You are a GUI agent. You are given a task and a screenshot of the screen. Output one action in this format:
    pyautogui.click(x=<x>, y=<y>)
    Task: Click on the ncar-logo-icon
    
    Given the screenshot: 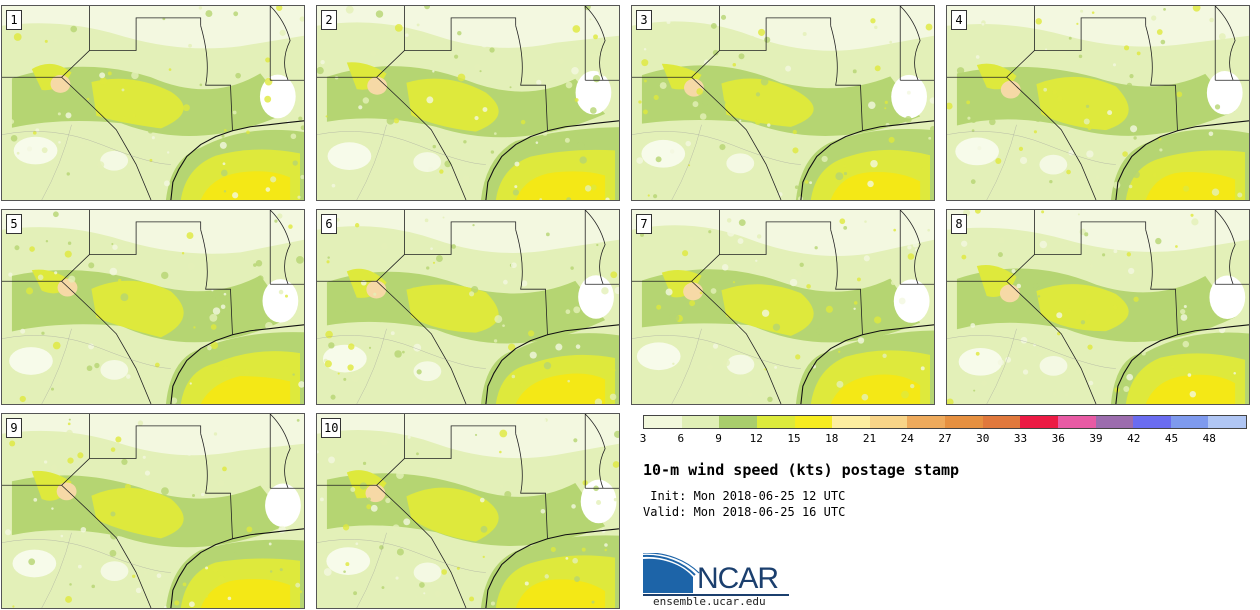 What is the action you would take?
    pyautogui.click(x=716, y=574)
    